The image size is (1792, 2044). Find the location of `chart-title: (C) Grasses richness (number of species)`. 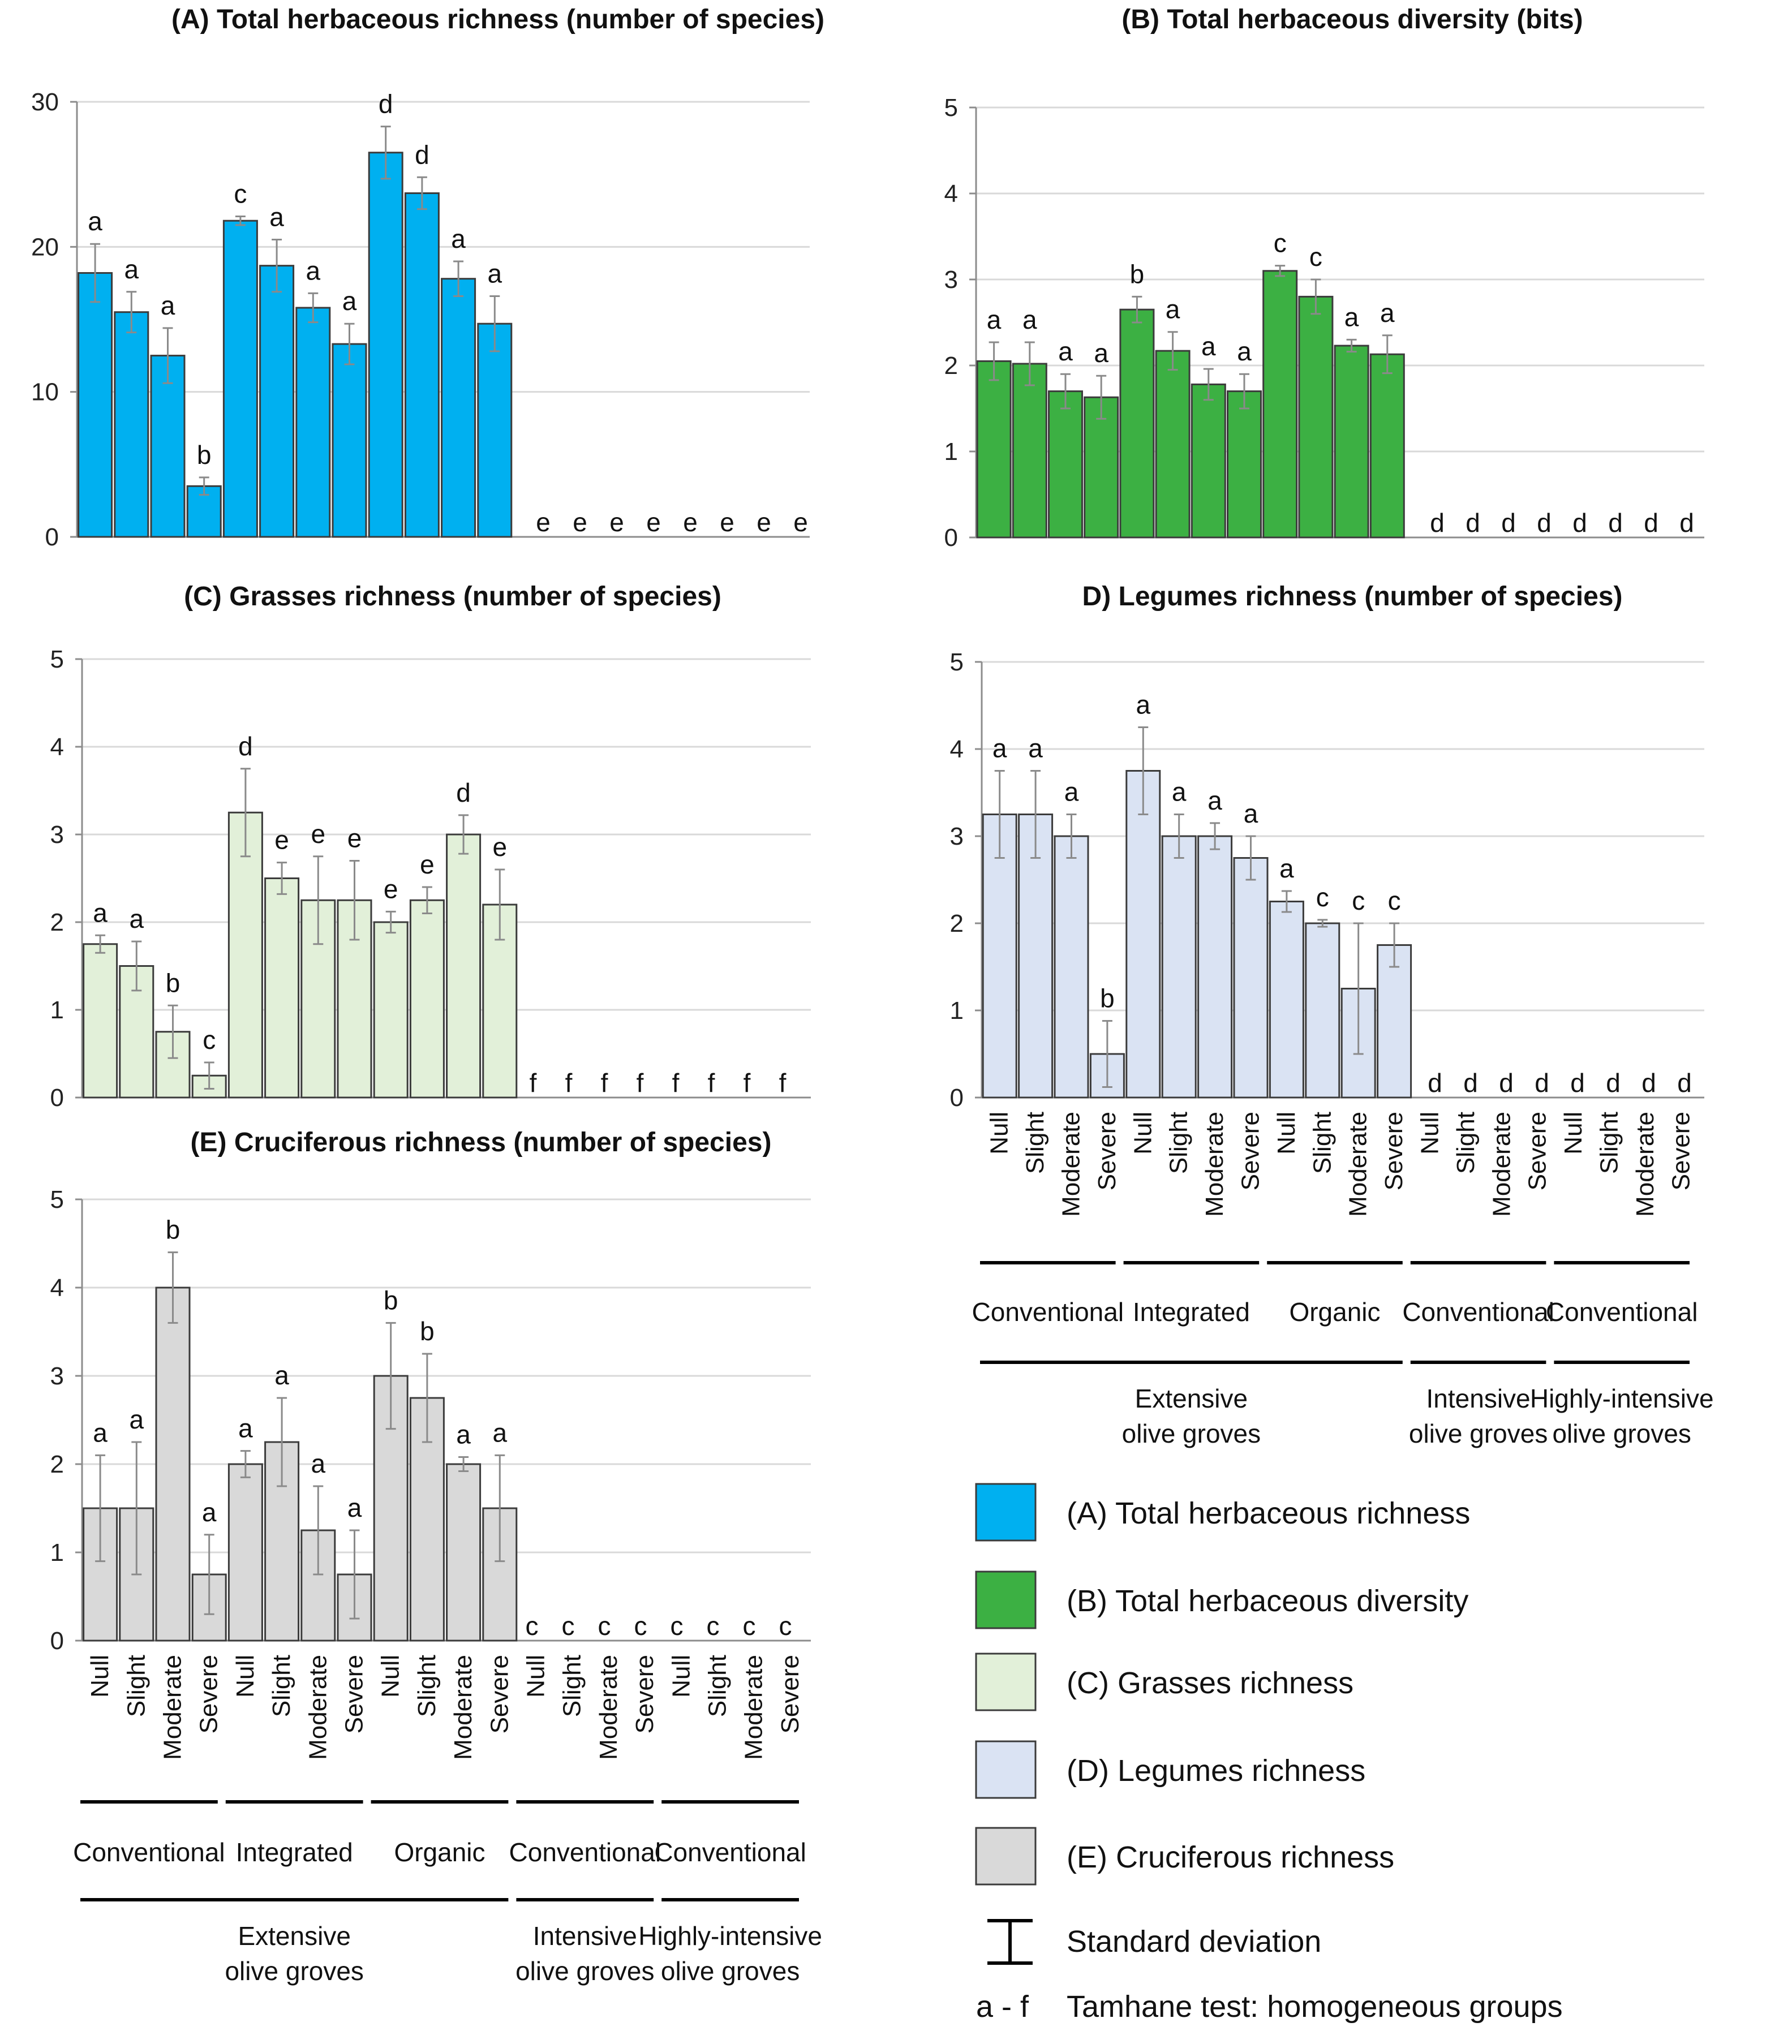

chart-title: (C) Grasses richness (number of species) is located at coordinates (452, 597).